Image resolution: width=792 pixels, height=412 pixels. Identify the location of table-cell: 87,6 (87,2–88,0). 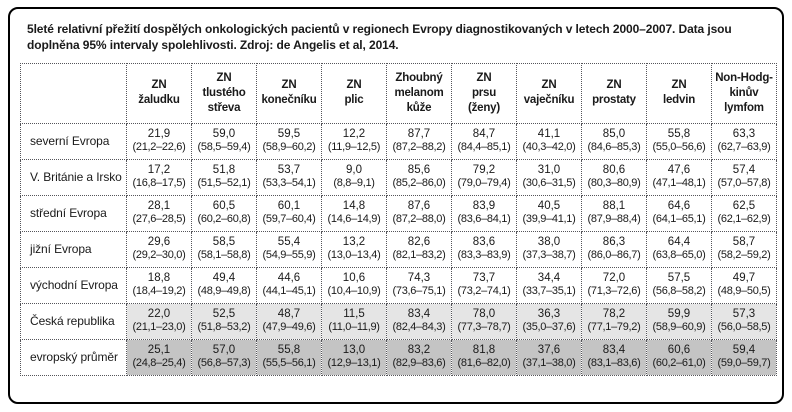
(419, 213).